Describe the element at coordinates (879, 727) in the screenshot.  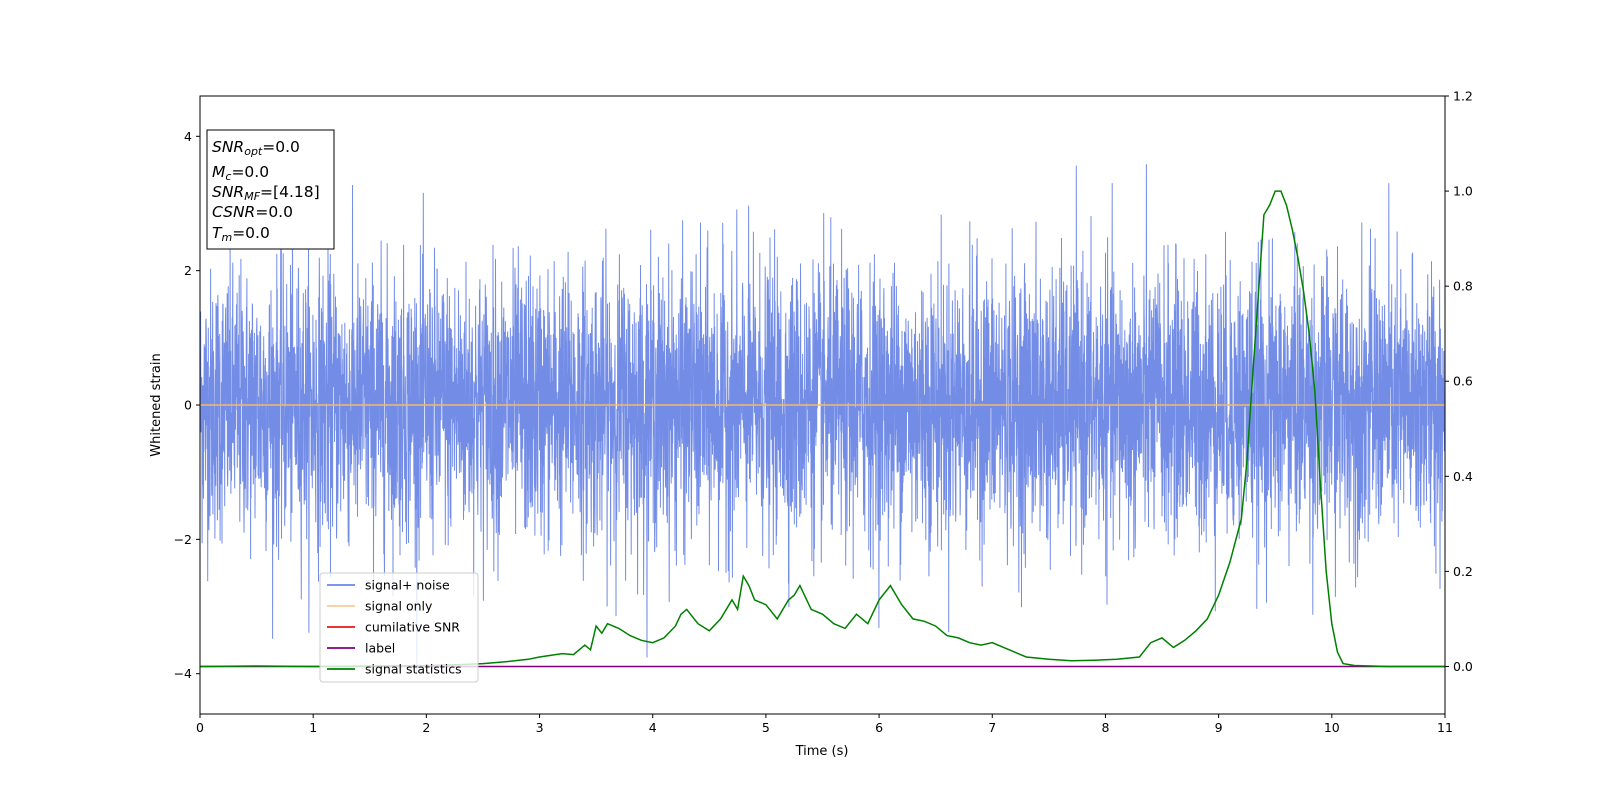
I see `x-tick-label: 6` at that location.